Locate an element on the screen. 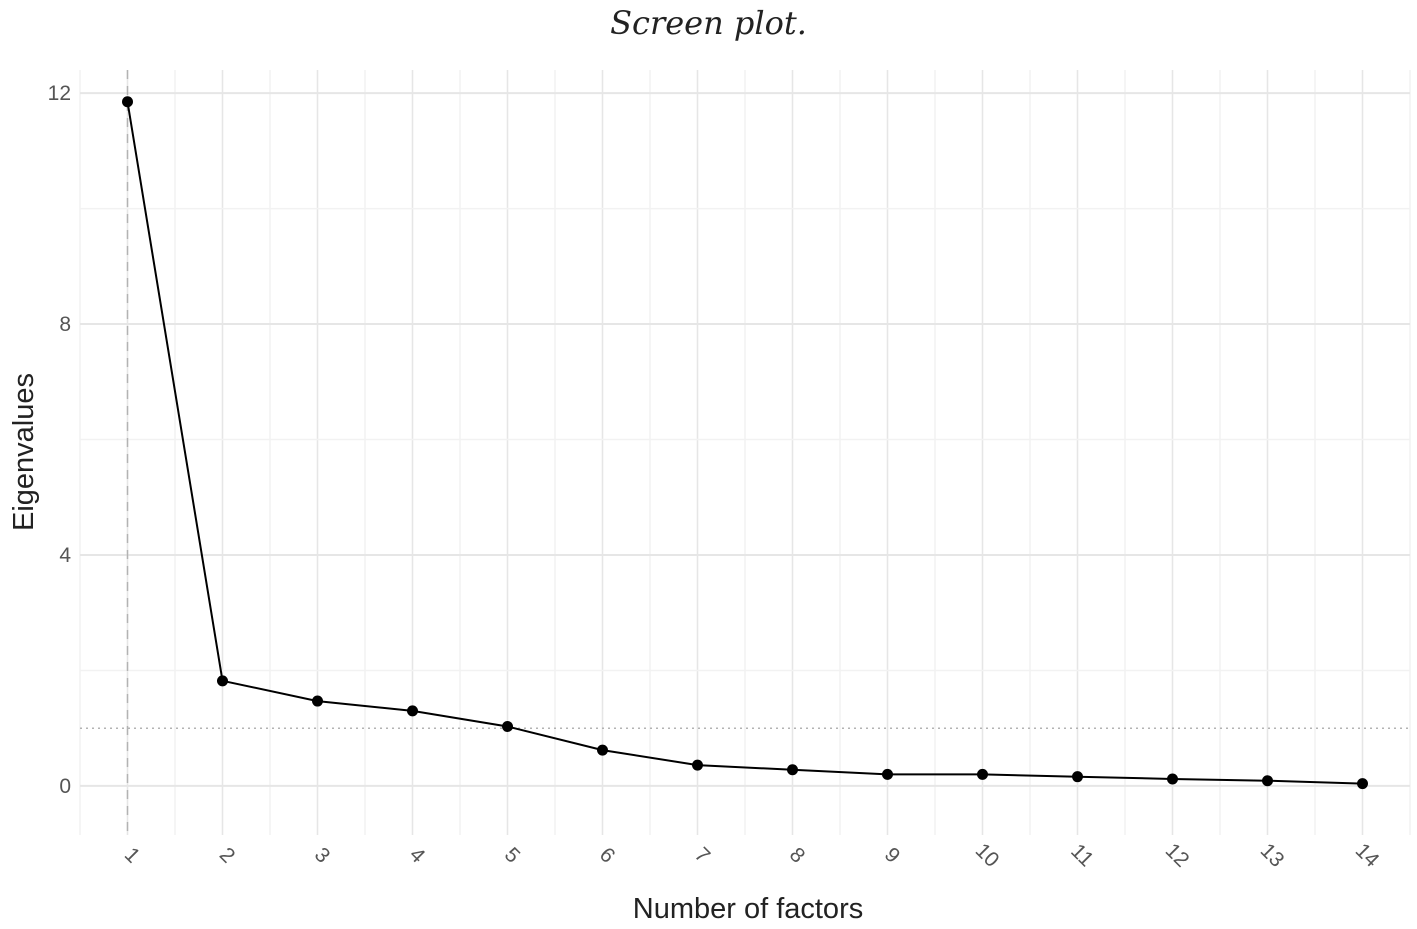 The height and width of the screenshot is (929, 1417). x-tick-label: 12 is located at coordinates (1177, 855).